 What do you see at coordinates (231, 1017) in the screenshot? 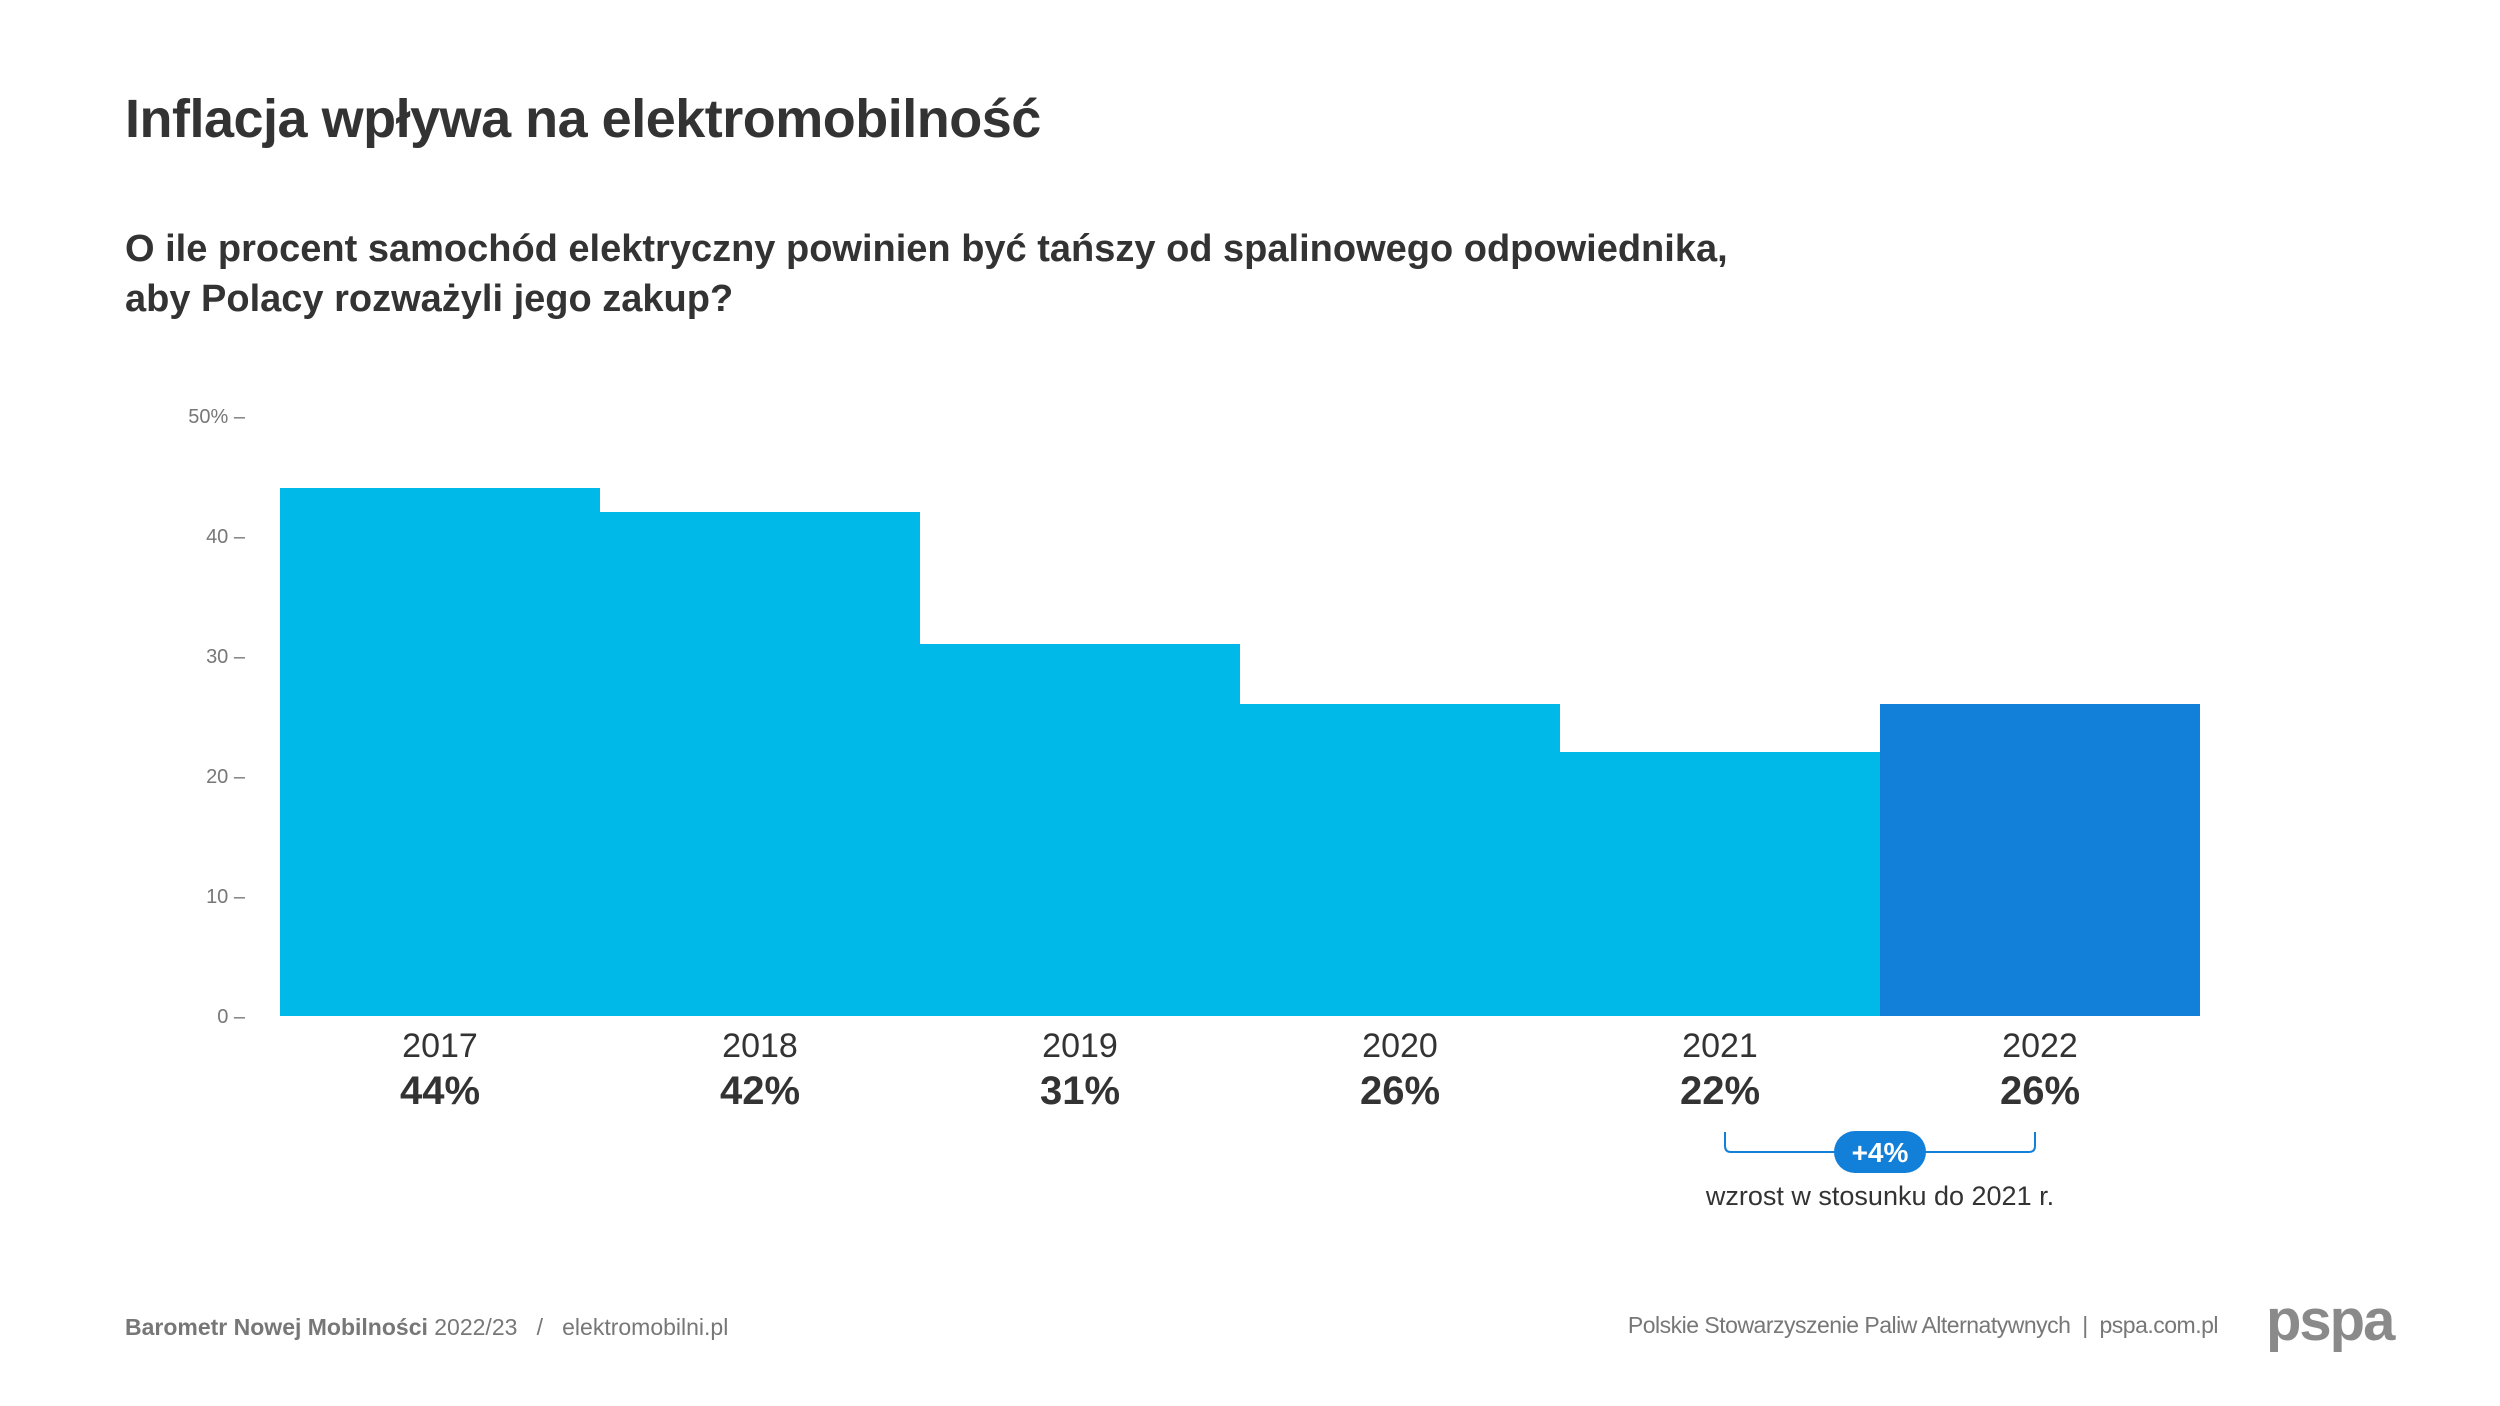
I see `y-tick-label: 0 –` at bounding box center [231, 1017].